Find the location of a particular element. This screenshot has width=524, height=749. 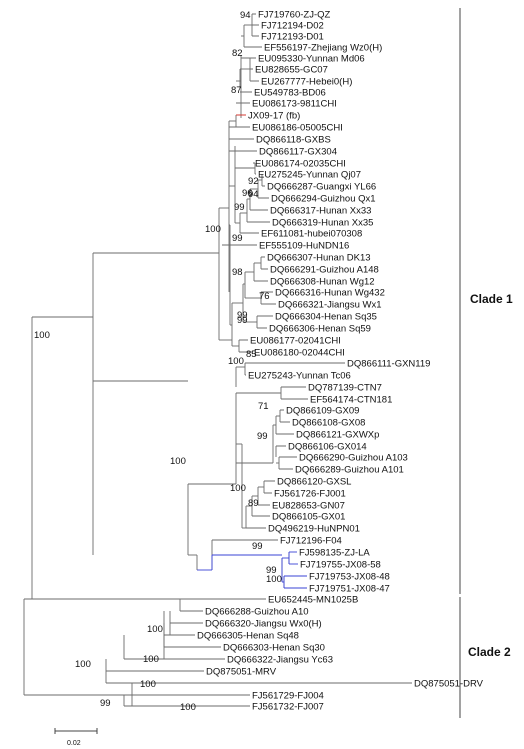

taxon-label: DQ666288-Guizhou A10 is located at coordinates (257, 612).